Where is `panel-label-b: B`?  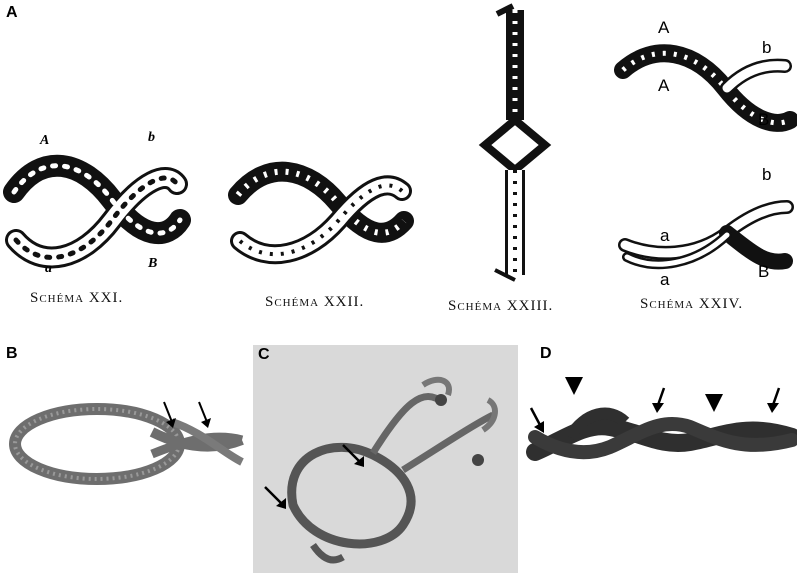 panel-label-b: B is located at coordinates (12, 353).